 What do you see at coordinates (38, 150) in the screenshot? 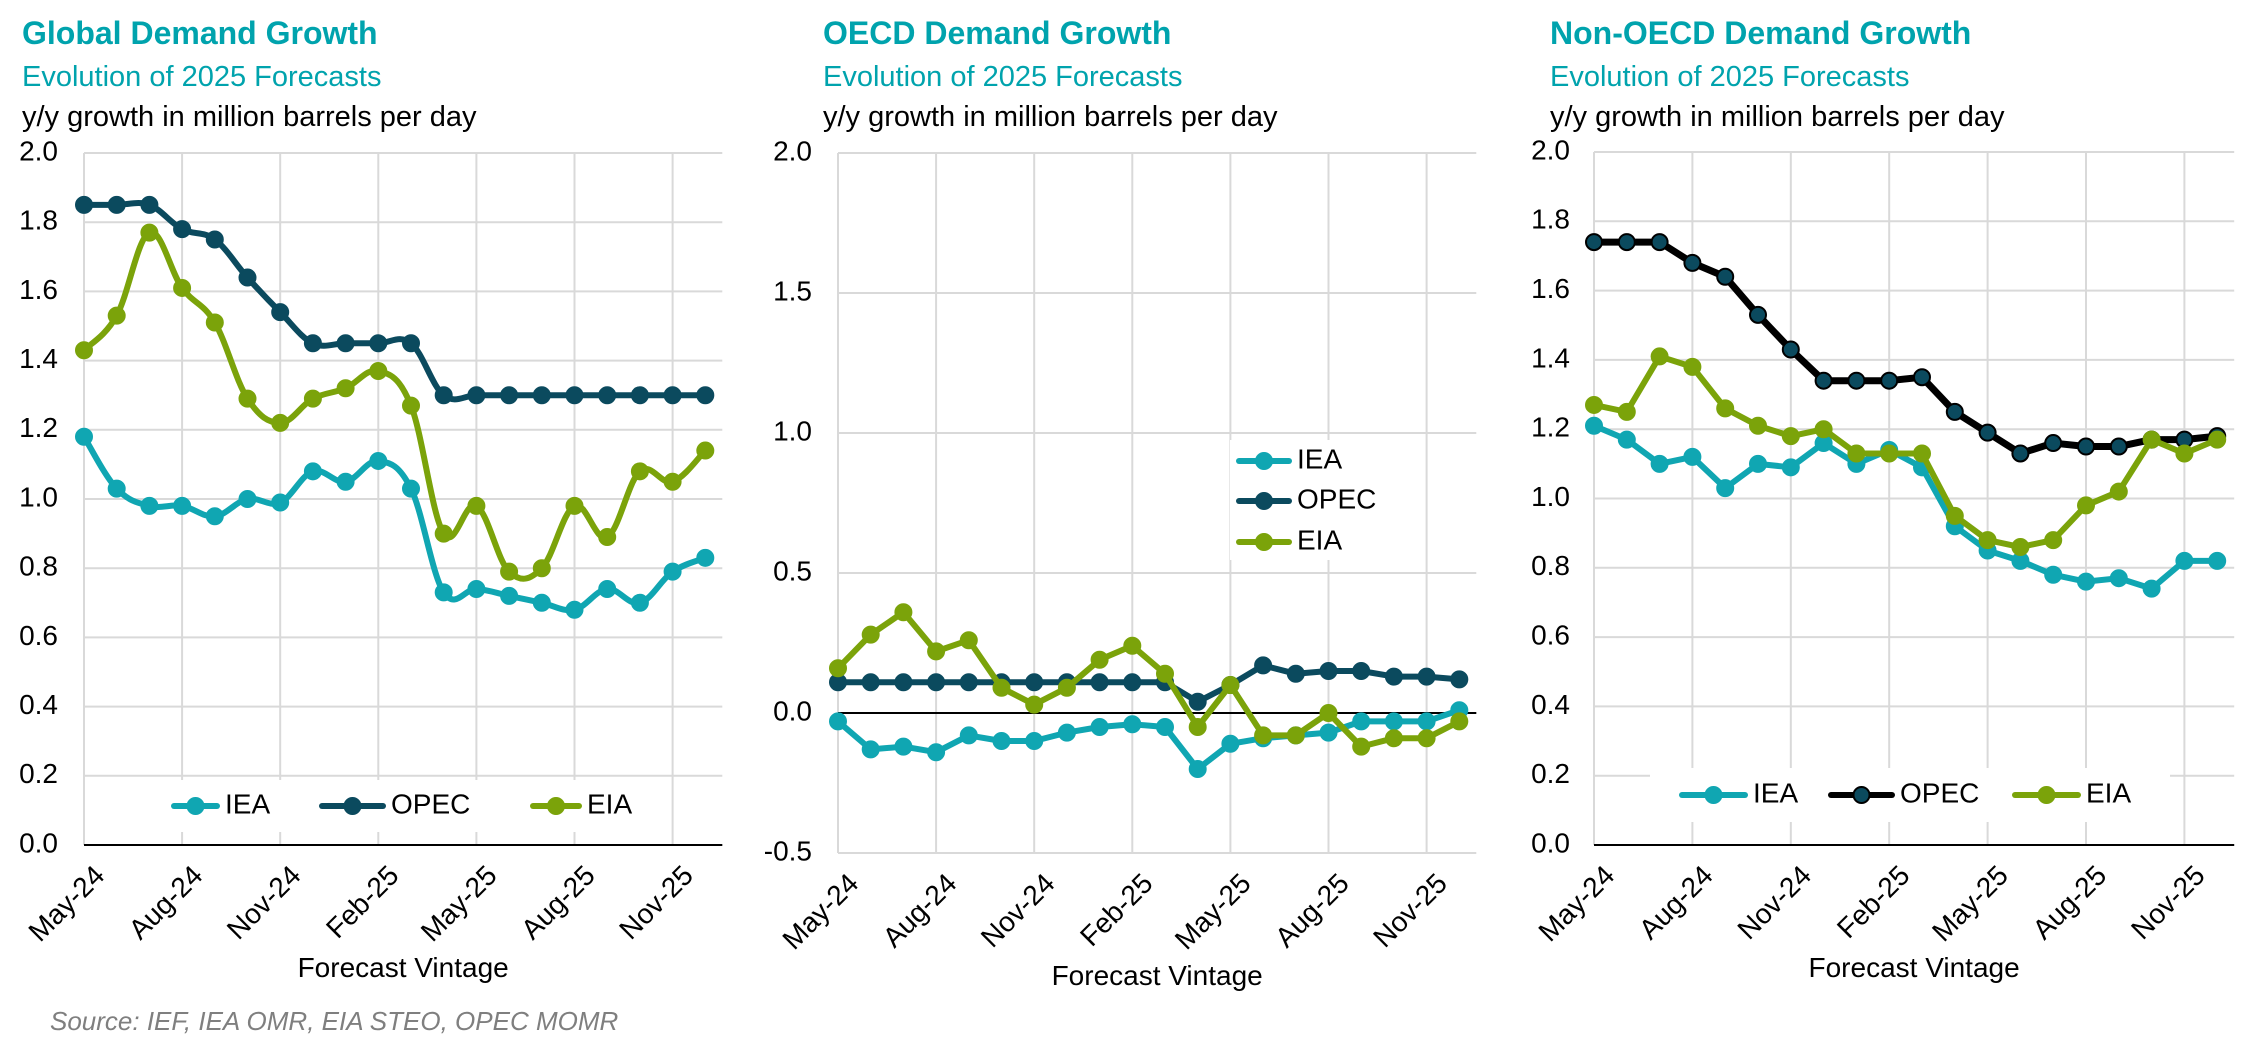
I see `y-tick-label: 2.0` at bounding box center [38, 150].